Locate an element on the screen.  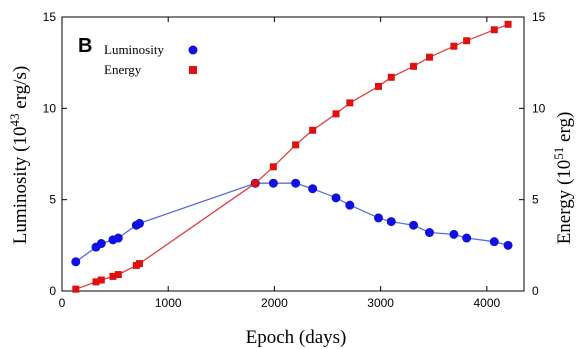
panel-label: B is located at coordinates (85, 46).